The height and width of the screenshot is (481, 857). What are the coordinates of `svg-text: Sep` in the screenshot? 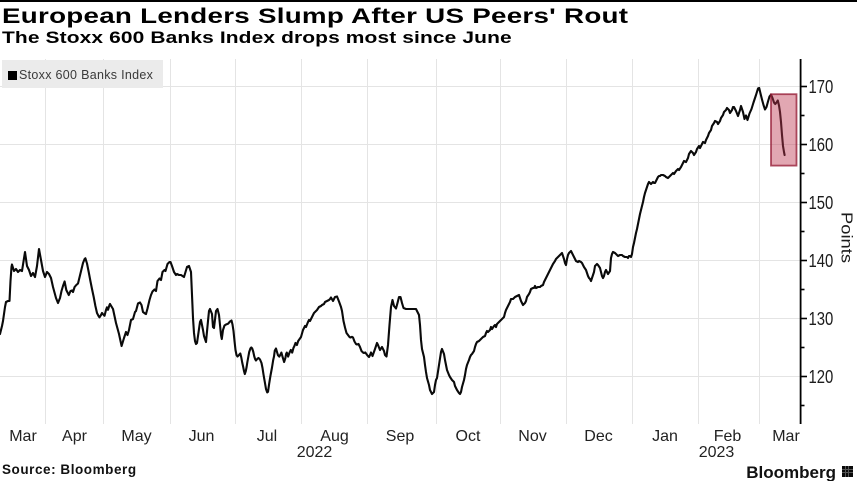 It's located at (400, 436).